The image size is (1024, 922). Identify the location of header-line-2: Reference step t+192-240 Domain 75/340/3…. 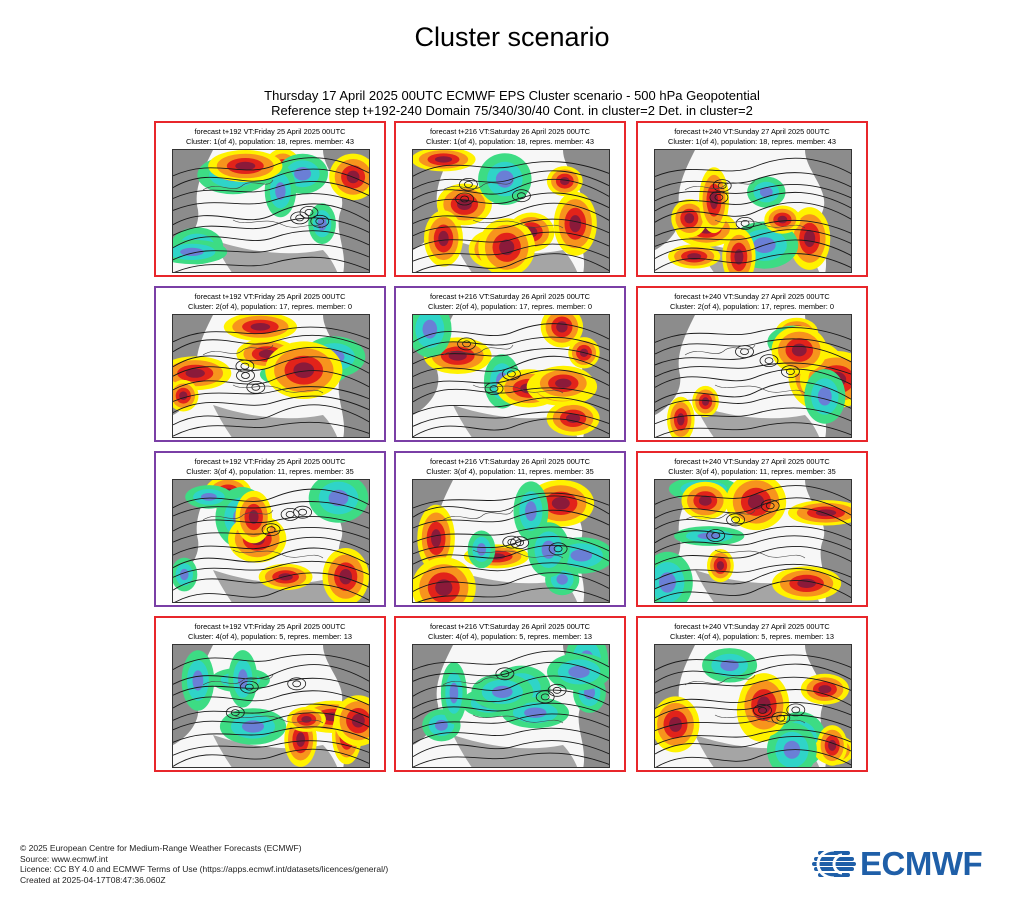
(512, 110).